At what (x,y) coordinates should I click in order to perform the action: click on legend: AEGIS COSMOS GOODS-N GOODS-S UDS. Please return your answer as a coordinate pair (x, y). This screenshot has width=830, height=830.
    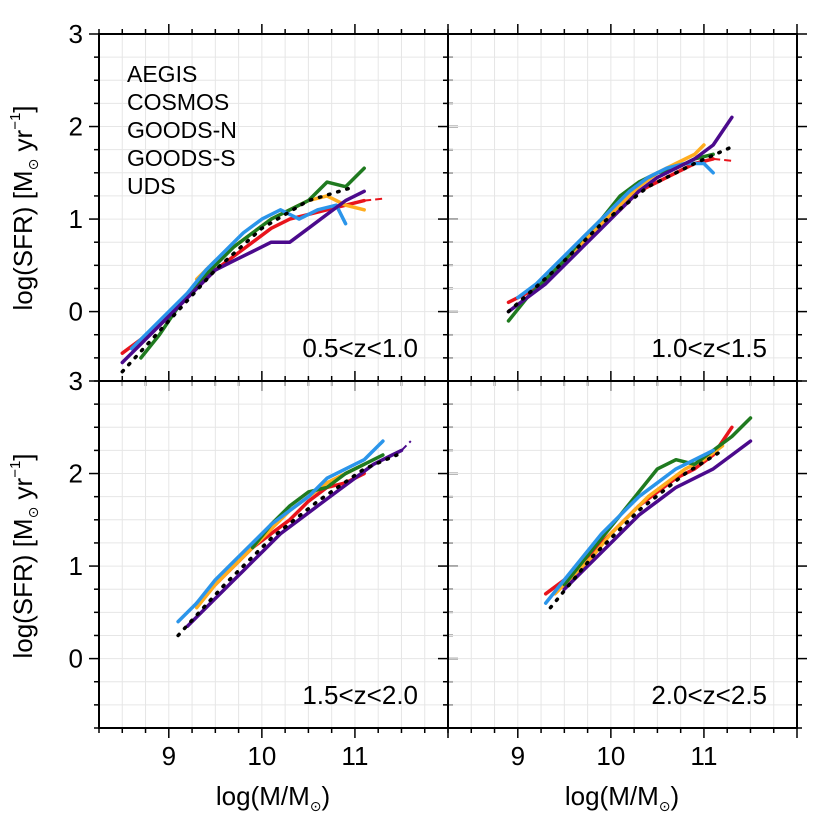
    Looking at the image, I should click on (182, 130).